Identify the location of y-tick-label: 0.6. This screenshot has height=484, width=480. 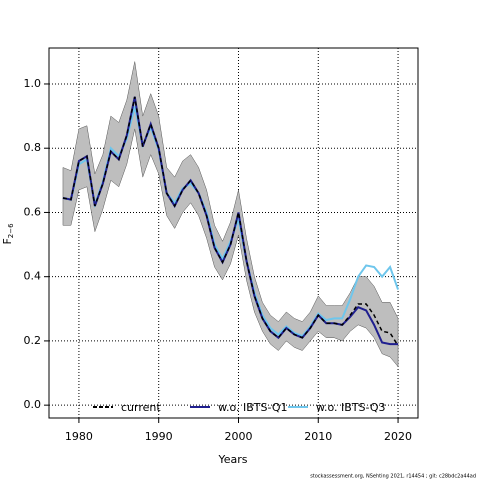
(33, 211).